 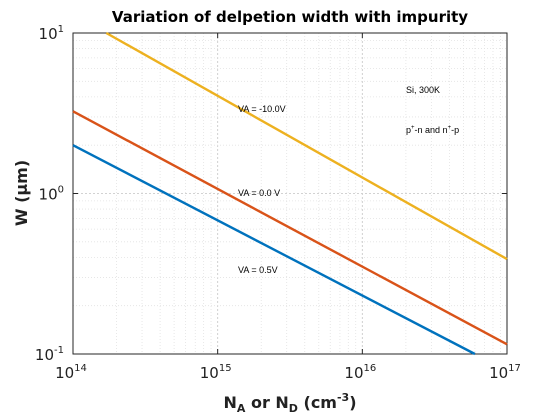 I want to click on x-tick-label: 1016, so click(x=360, y=372).